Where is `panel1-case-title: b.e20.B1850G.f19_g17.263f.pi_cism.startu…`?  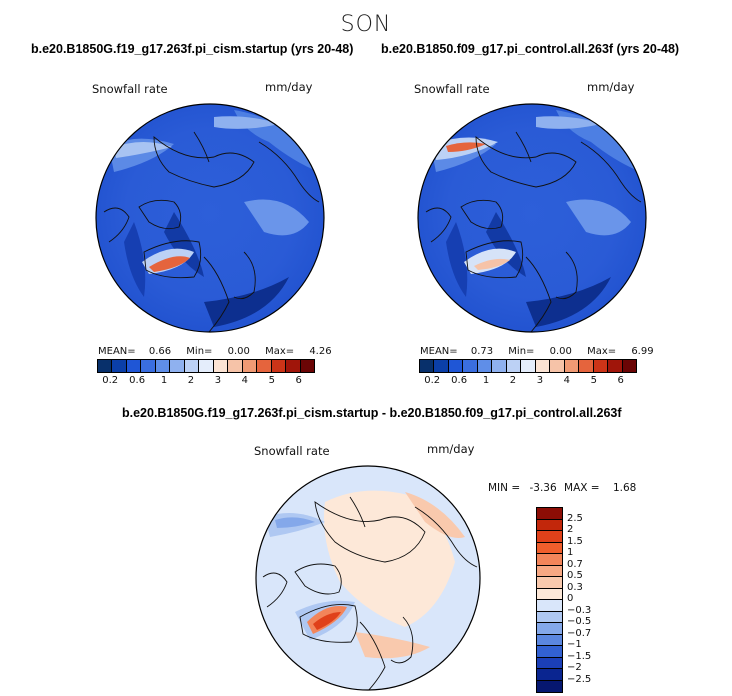
panel1-case-title: b.e20.B1850G.f19_g17.263f.pi_cism.startu… is located at coordinates (192, 49).